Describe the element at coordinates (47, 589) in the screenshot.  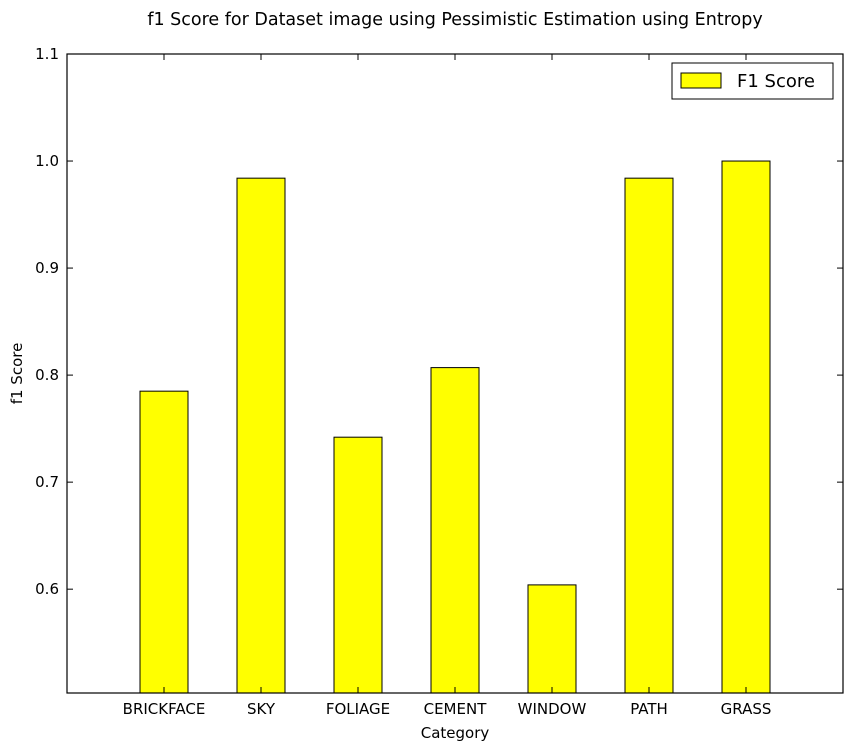
I see `y-tick-label: 0.6` at that location.